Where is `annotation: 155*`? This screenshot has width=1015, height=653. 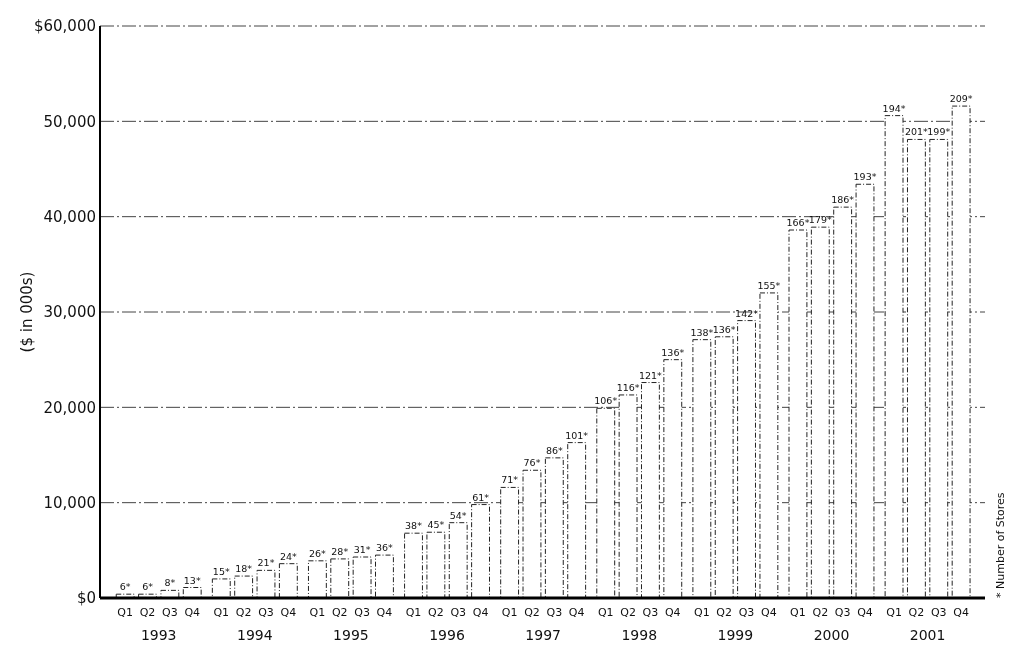
annotation: 155* is located at coordinates (769, 285).